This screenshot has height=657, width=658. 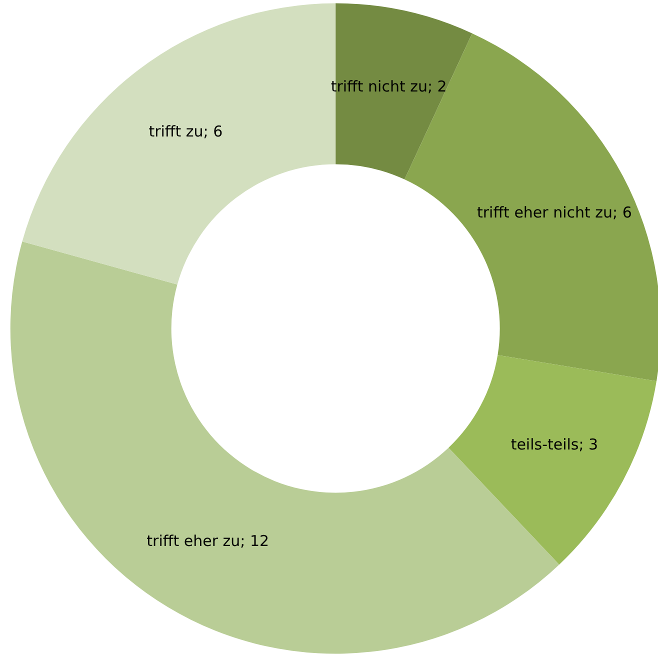 I want to click on data-label: ; 2, so click(x=437, y=87).